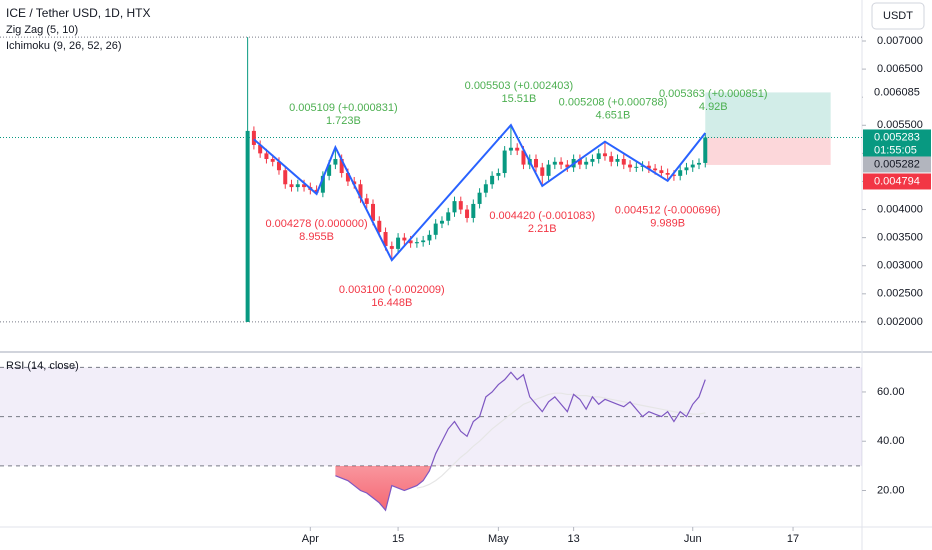  What do you see at coordinates (398, 539) in the screenshot?
I see `x-tick-label: 15` at bounding box center [398, 539].